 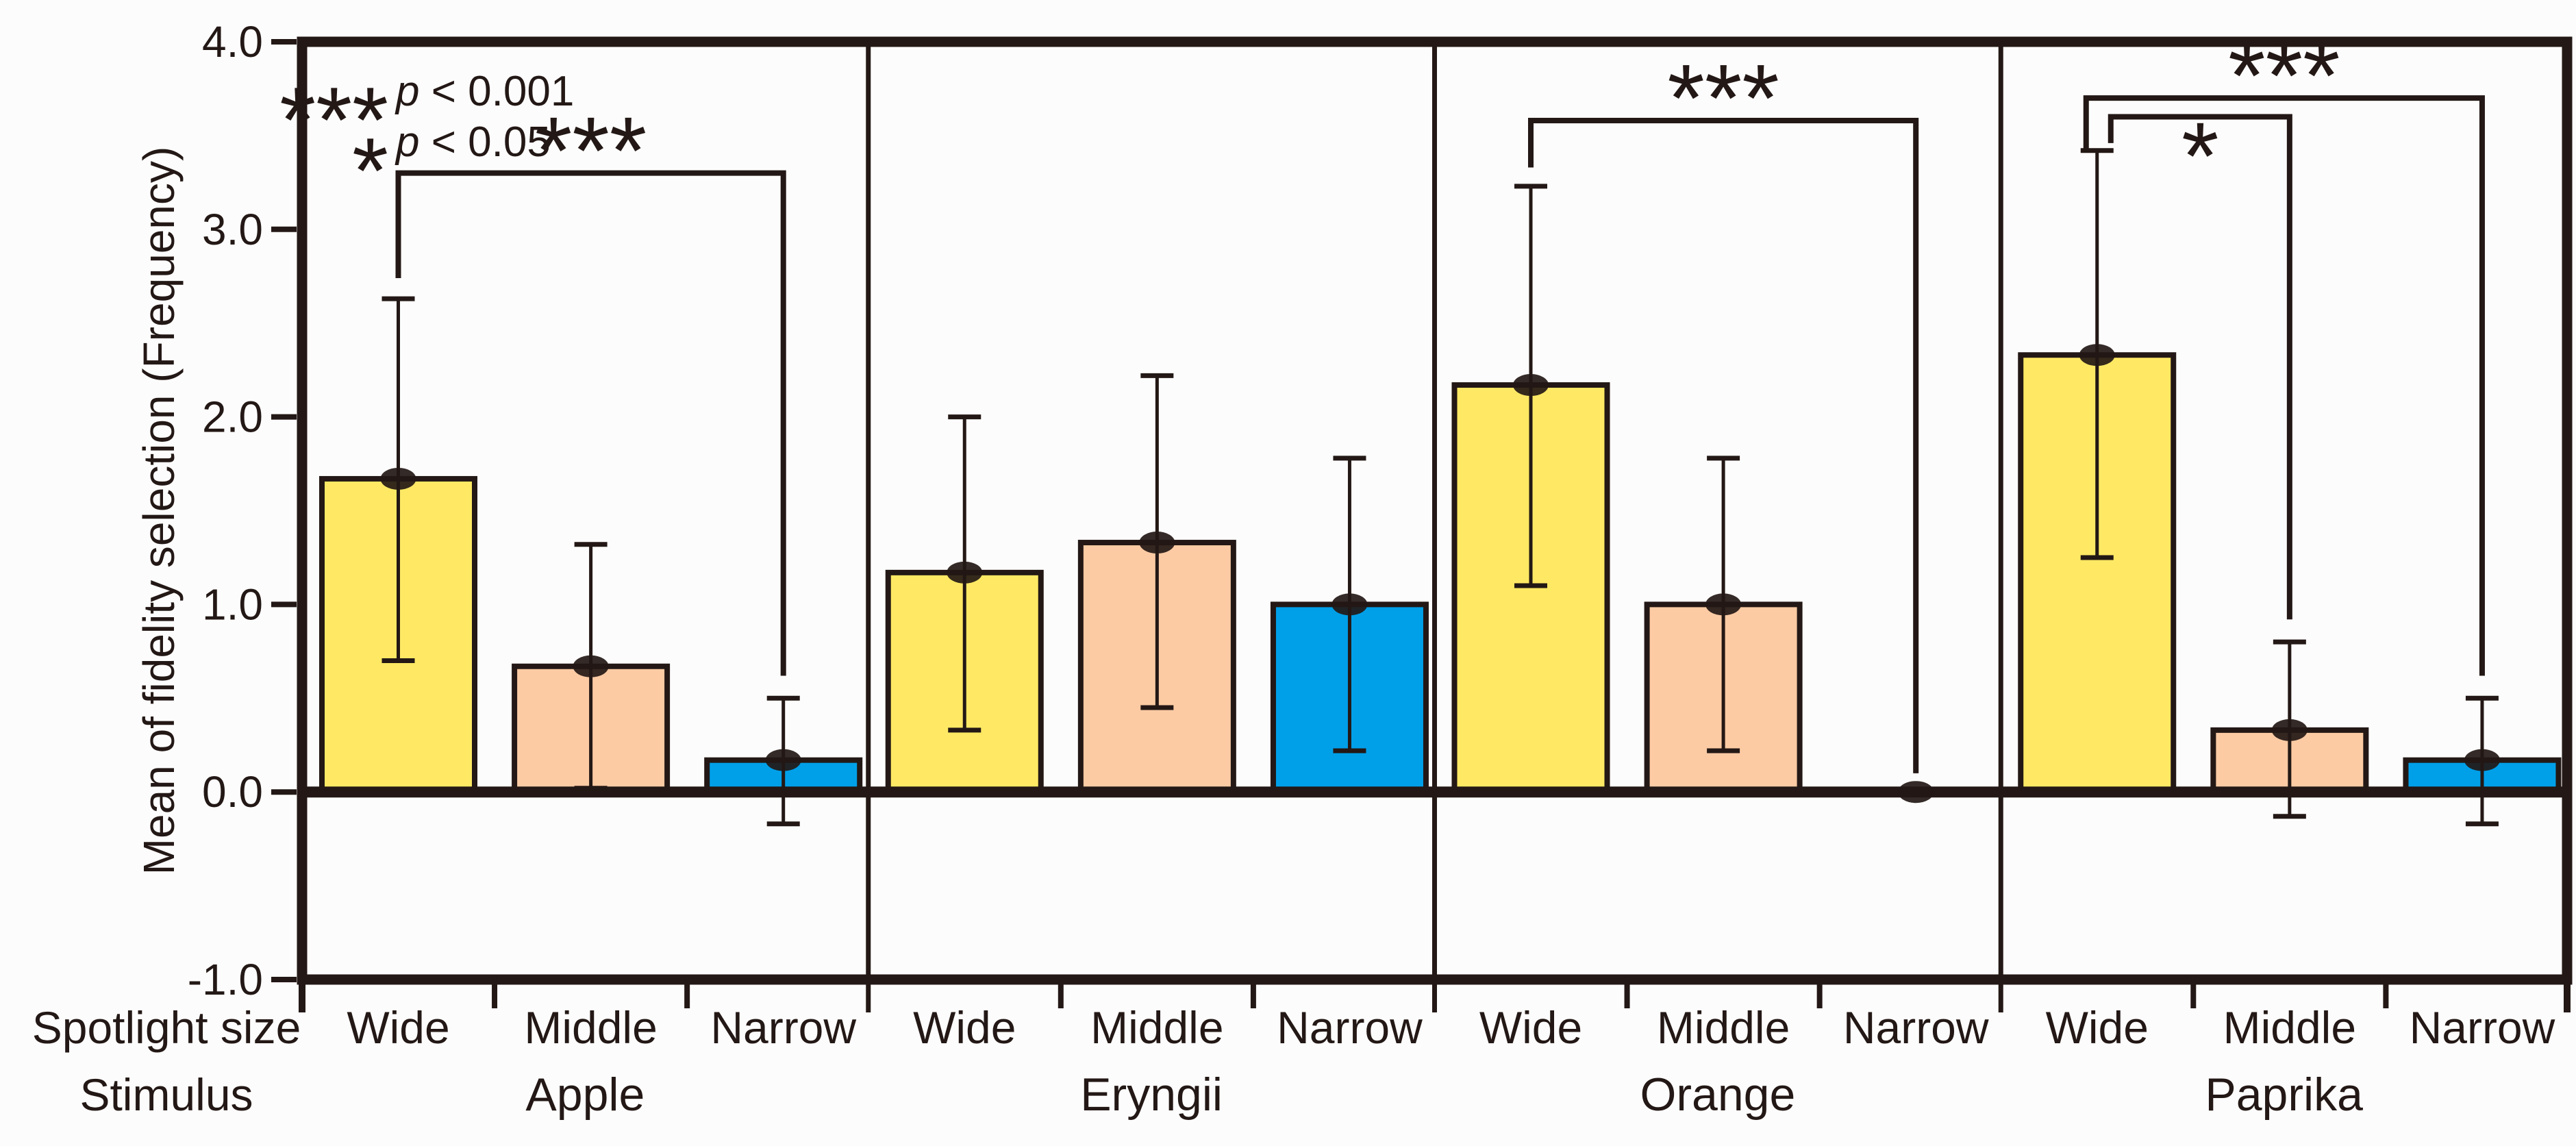 I want to click on x-size-label-orange-wide: Wide, so click(x=1530, y=1027).